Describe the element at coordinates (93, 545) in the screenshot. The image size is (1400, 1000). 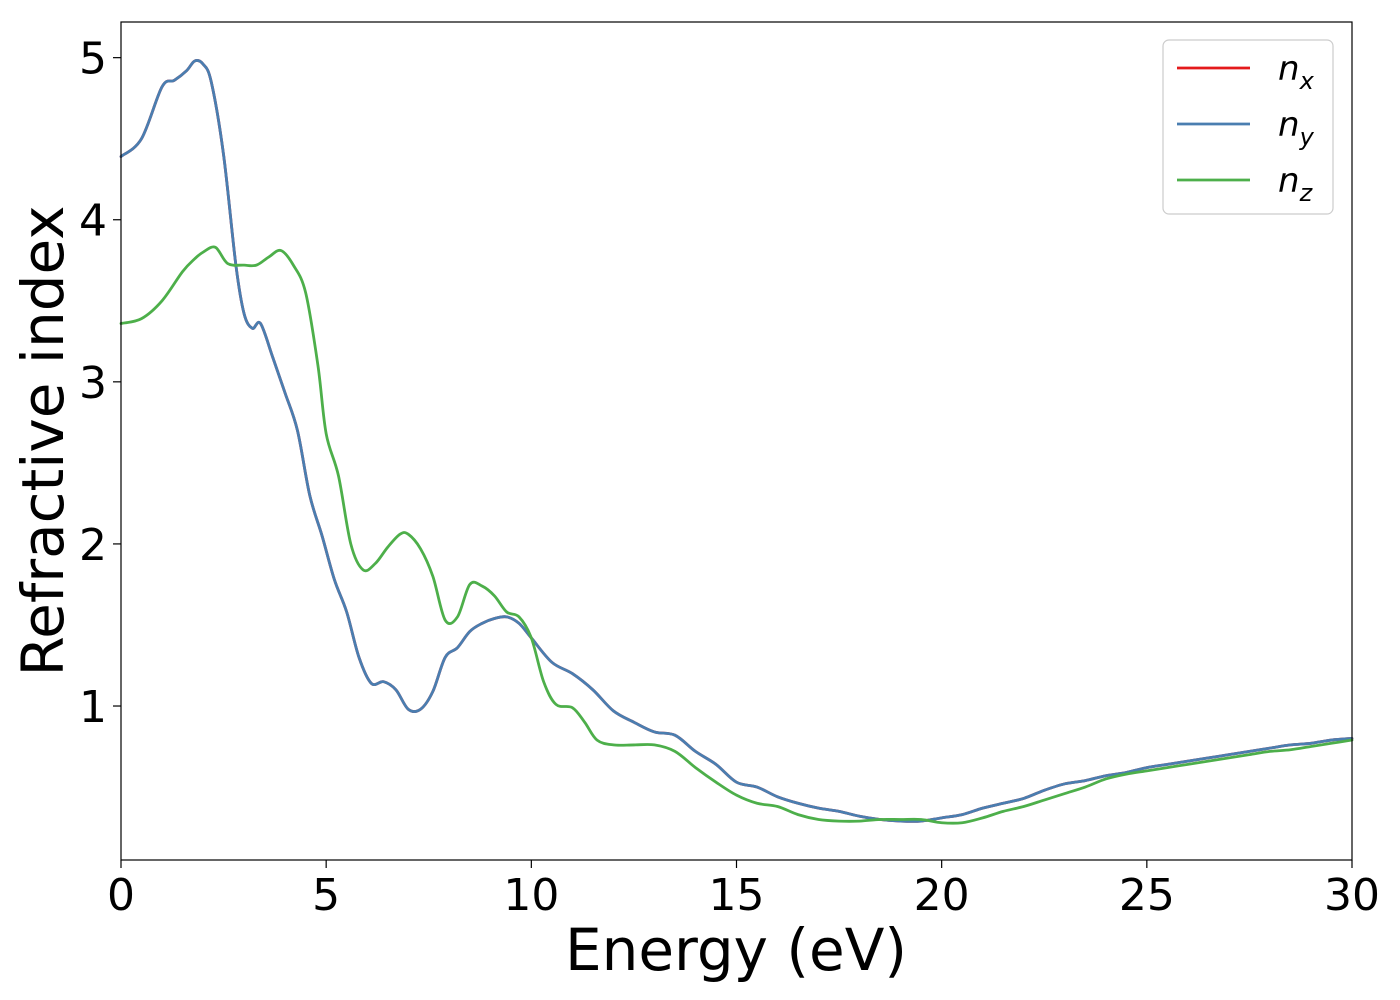
I see `y-tick-label: 2` at that location.